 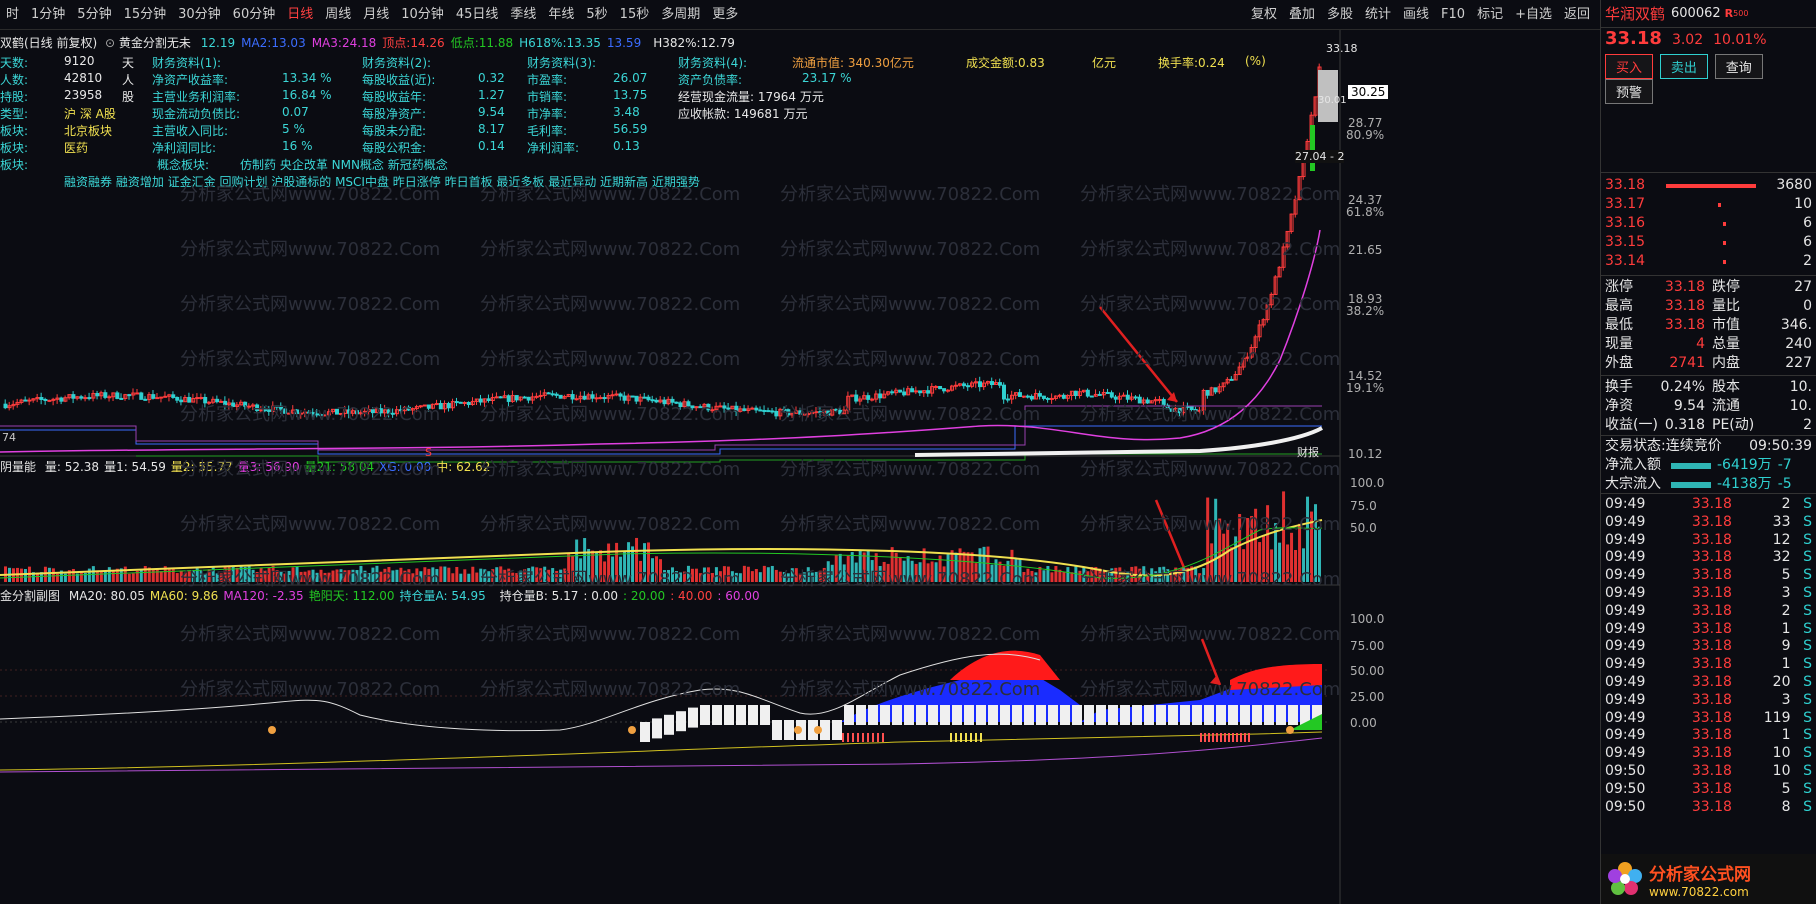 I want to click on period-tab: 5秒, so click(x=597, y=14).